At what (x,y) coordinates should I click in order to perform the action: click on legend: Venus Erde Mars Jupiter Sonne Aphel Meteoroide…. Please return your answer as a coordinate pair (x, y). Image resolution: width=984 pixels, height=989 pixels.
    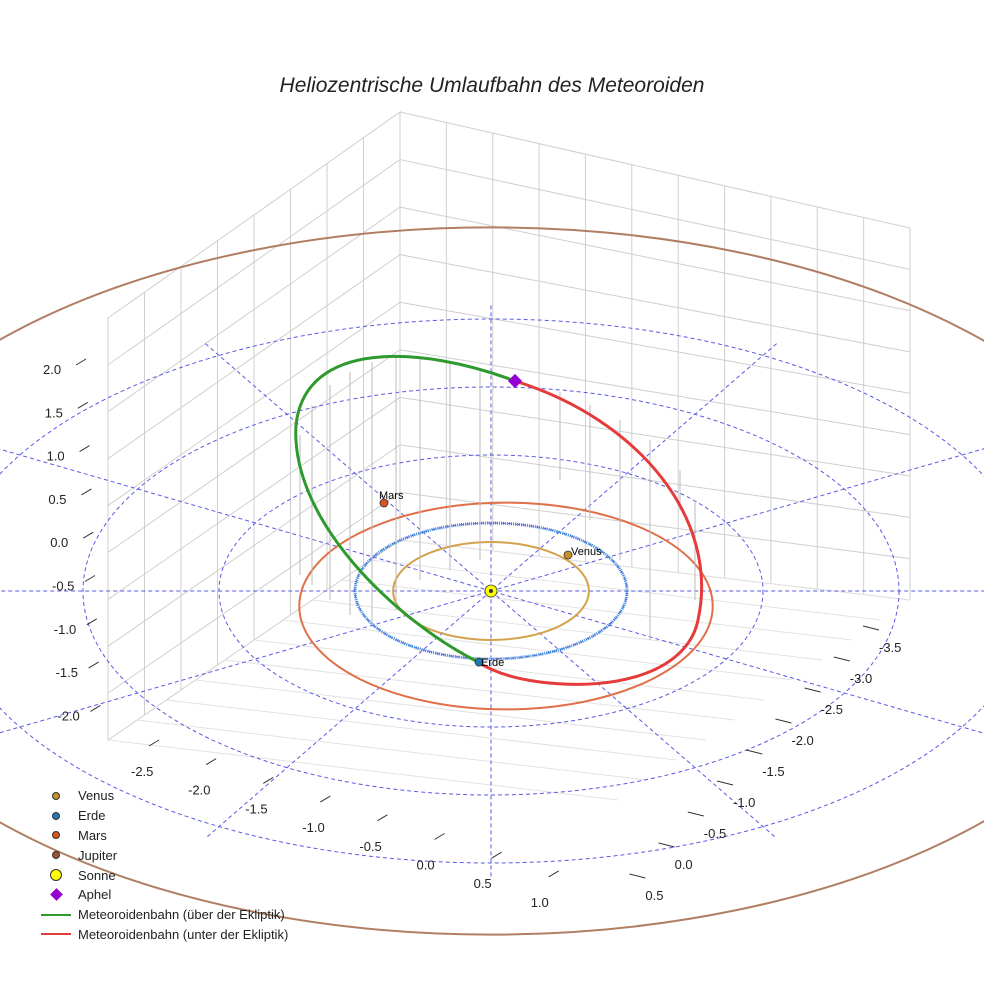
    Looking at the image, I should click on (164, 865).